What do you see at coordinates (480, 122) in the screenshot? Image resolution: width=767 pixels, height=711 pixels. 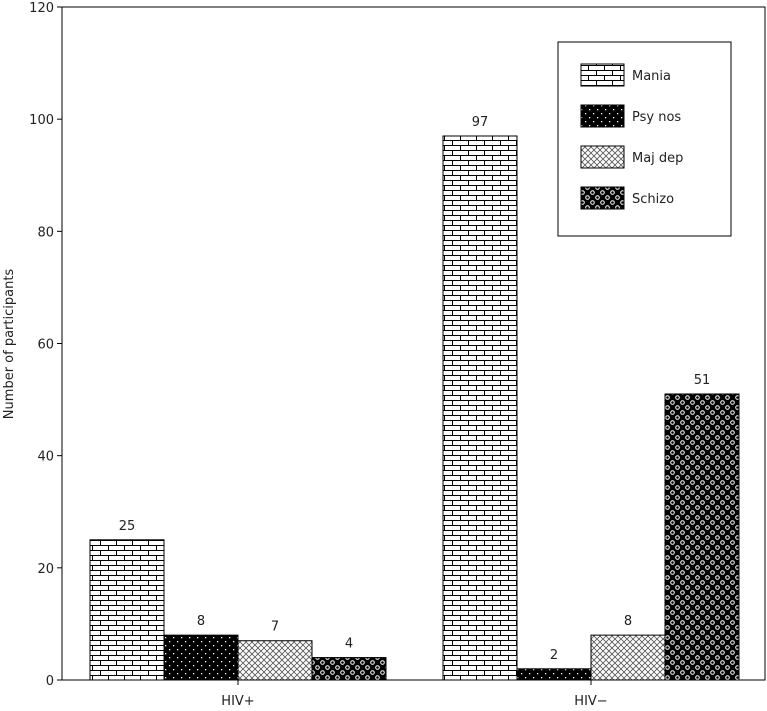 I see `data-label: 97` at bounding box center [480, 122].